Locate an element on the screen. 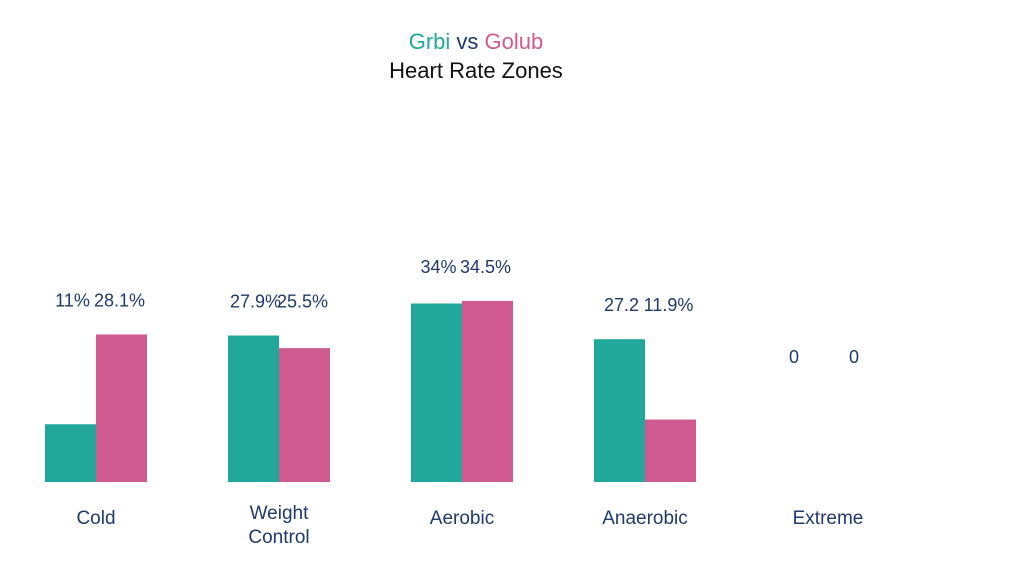 Image resolution: width=1024 pixels, height=578 pixels. title-part-2: Golub is located at coordinates (514, 41).